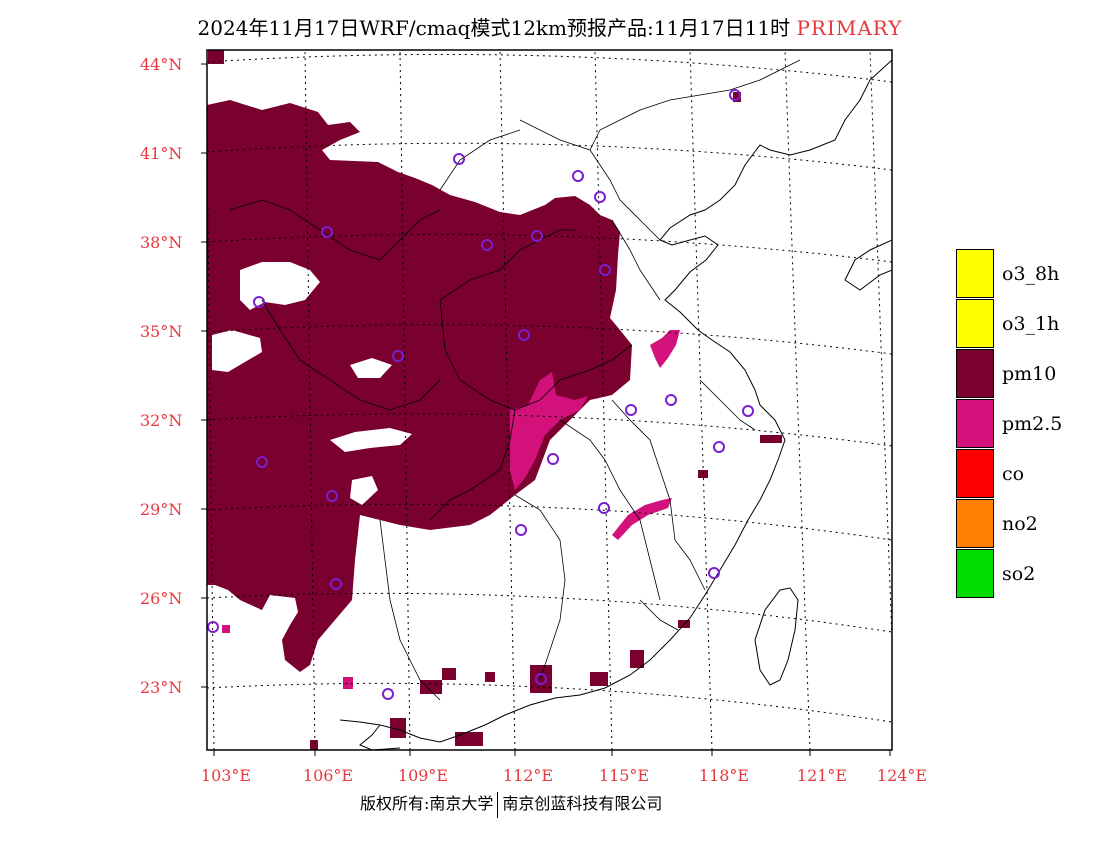  Describe the element at coordinates (161, 687) in the screenshot. I see `lat-label: 23°N` at that location.